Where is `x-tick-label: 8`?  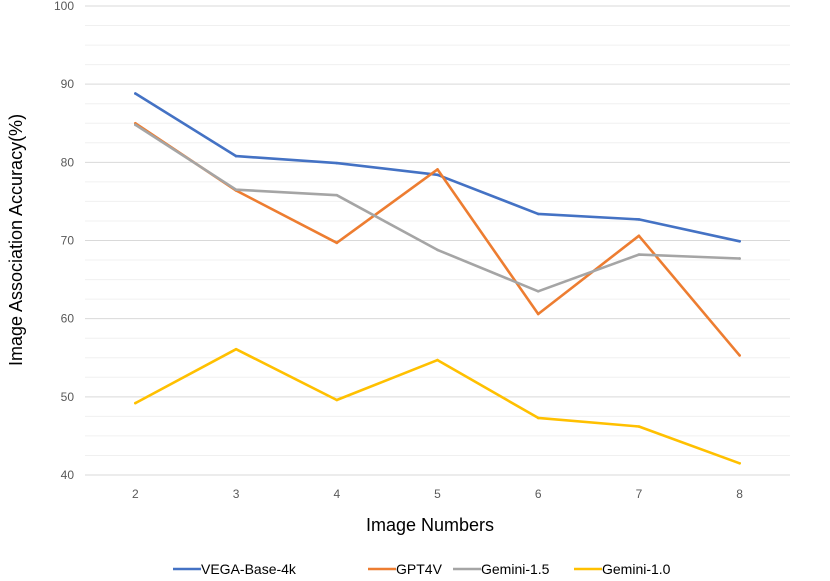 x-tick-label: 8 is located at coordinates (739, 494).